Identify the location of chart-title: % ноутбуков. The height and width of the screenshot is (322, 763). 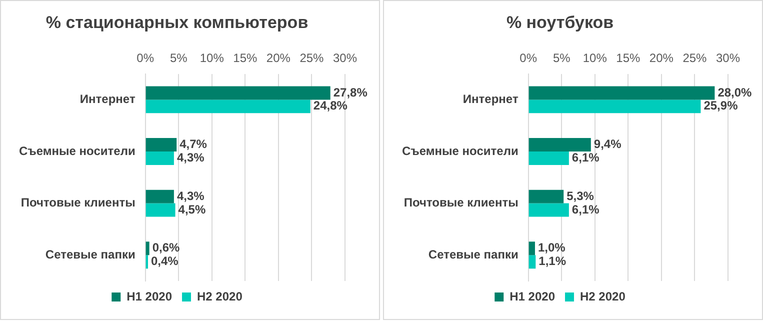
(560, 22).